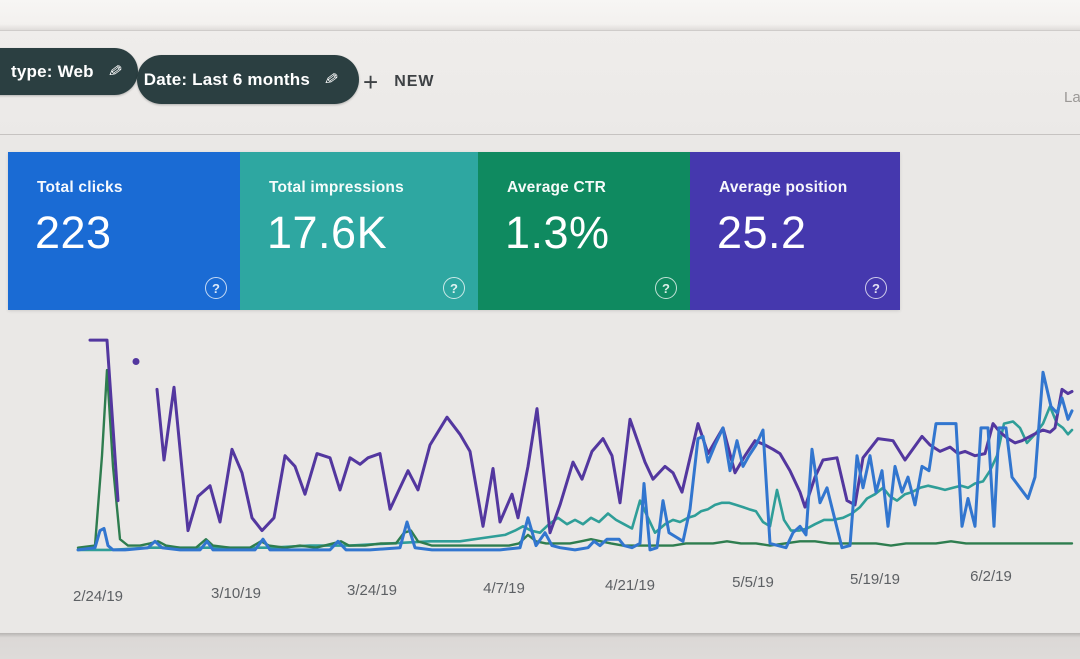  Describe the element at coordinates (762, 232) in the screenshot. I see `card-value: 25.2` at that location.